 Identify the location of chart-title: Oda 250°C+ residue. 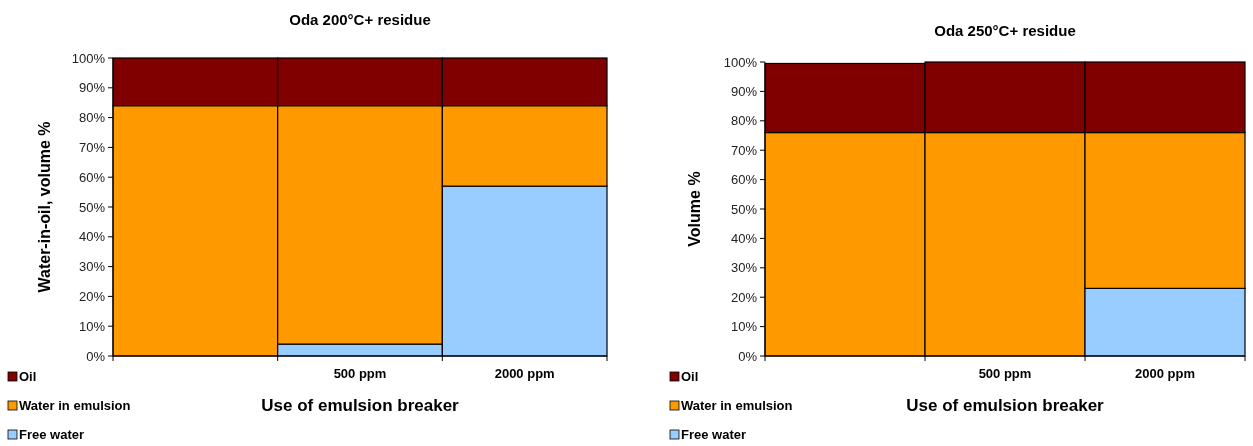
(1005, 30).